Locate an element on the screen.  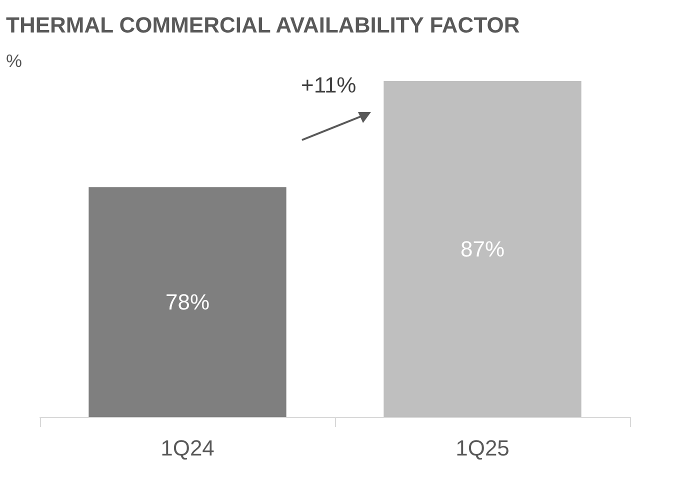
data-label: 87% is located at coordinates (482, 249).